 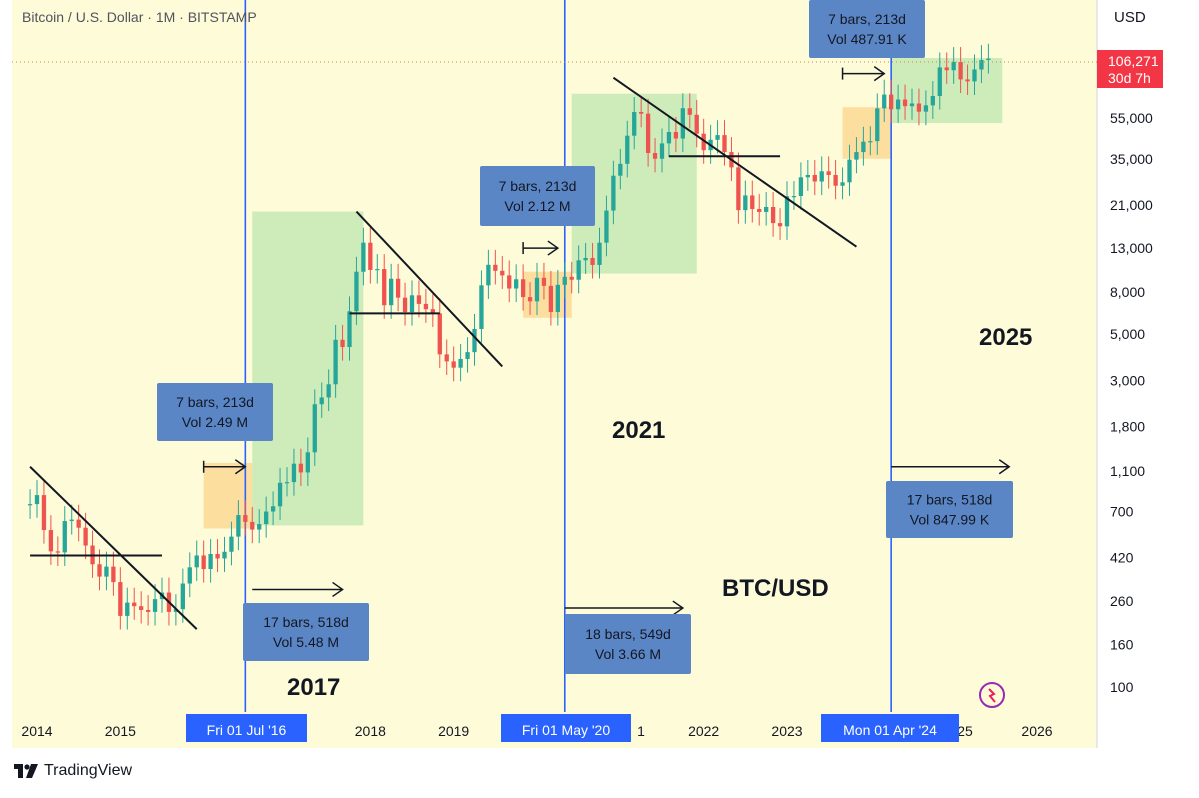 I want to click on time-tick-3: 2019, so click(x=453, y=731).